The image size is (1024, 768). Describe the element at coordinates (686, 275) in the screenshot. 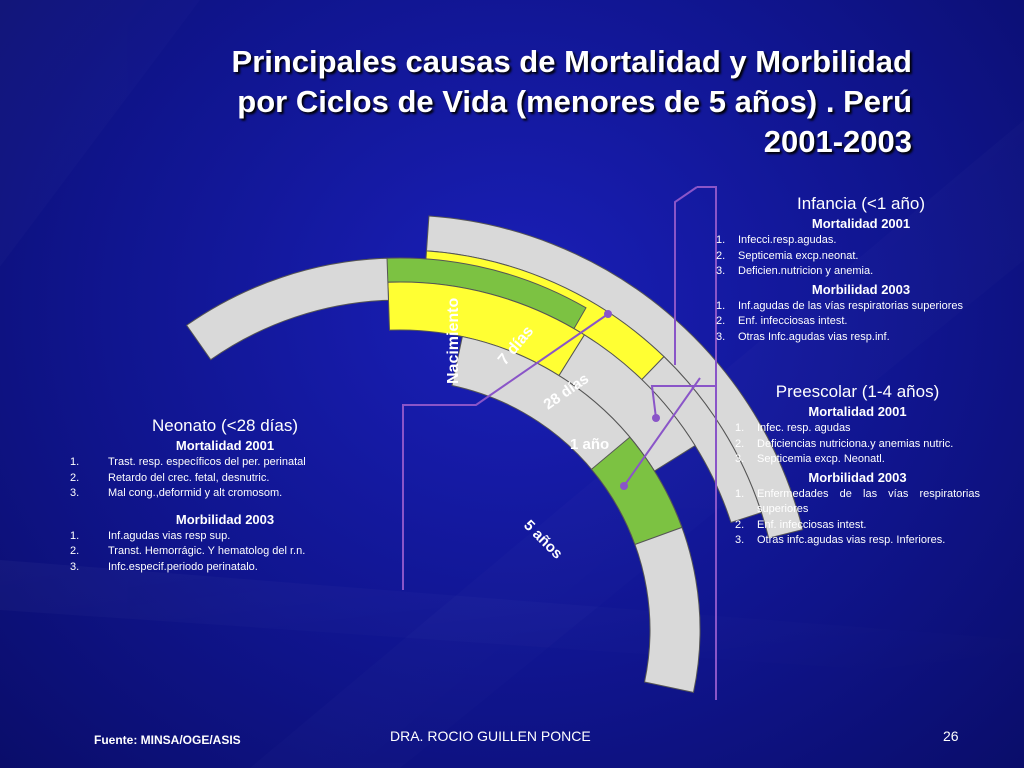

I see `infancia-bracket` at that location.